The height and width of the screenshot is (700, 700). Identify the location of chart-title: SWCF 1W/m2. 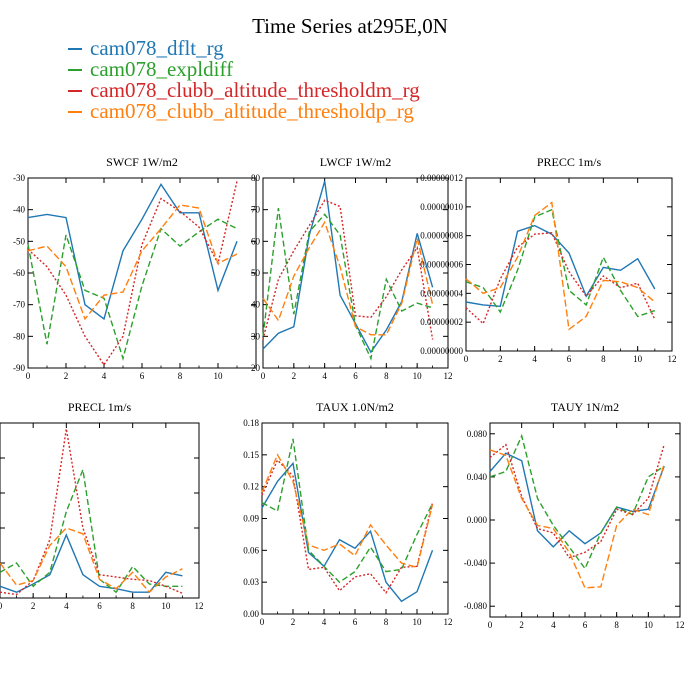
(142, 162).